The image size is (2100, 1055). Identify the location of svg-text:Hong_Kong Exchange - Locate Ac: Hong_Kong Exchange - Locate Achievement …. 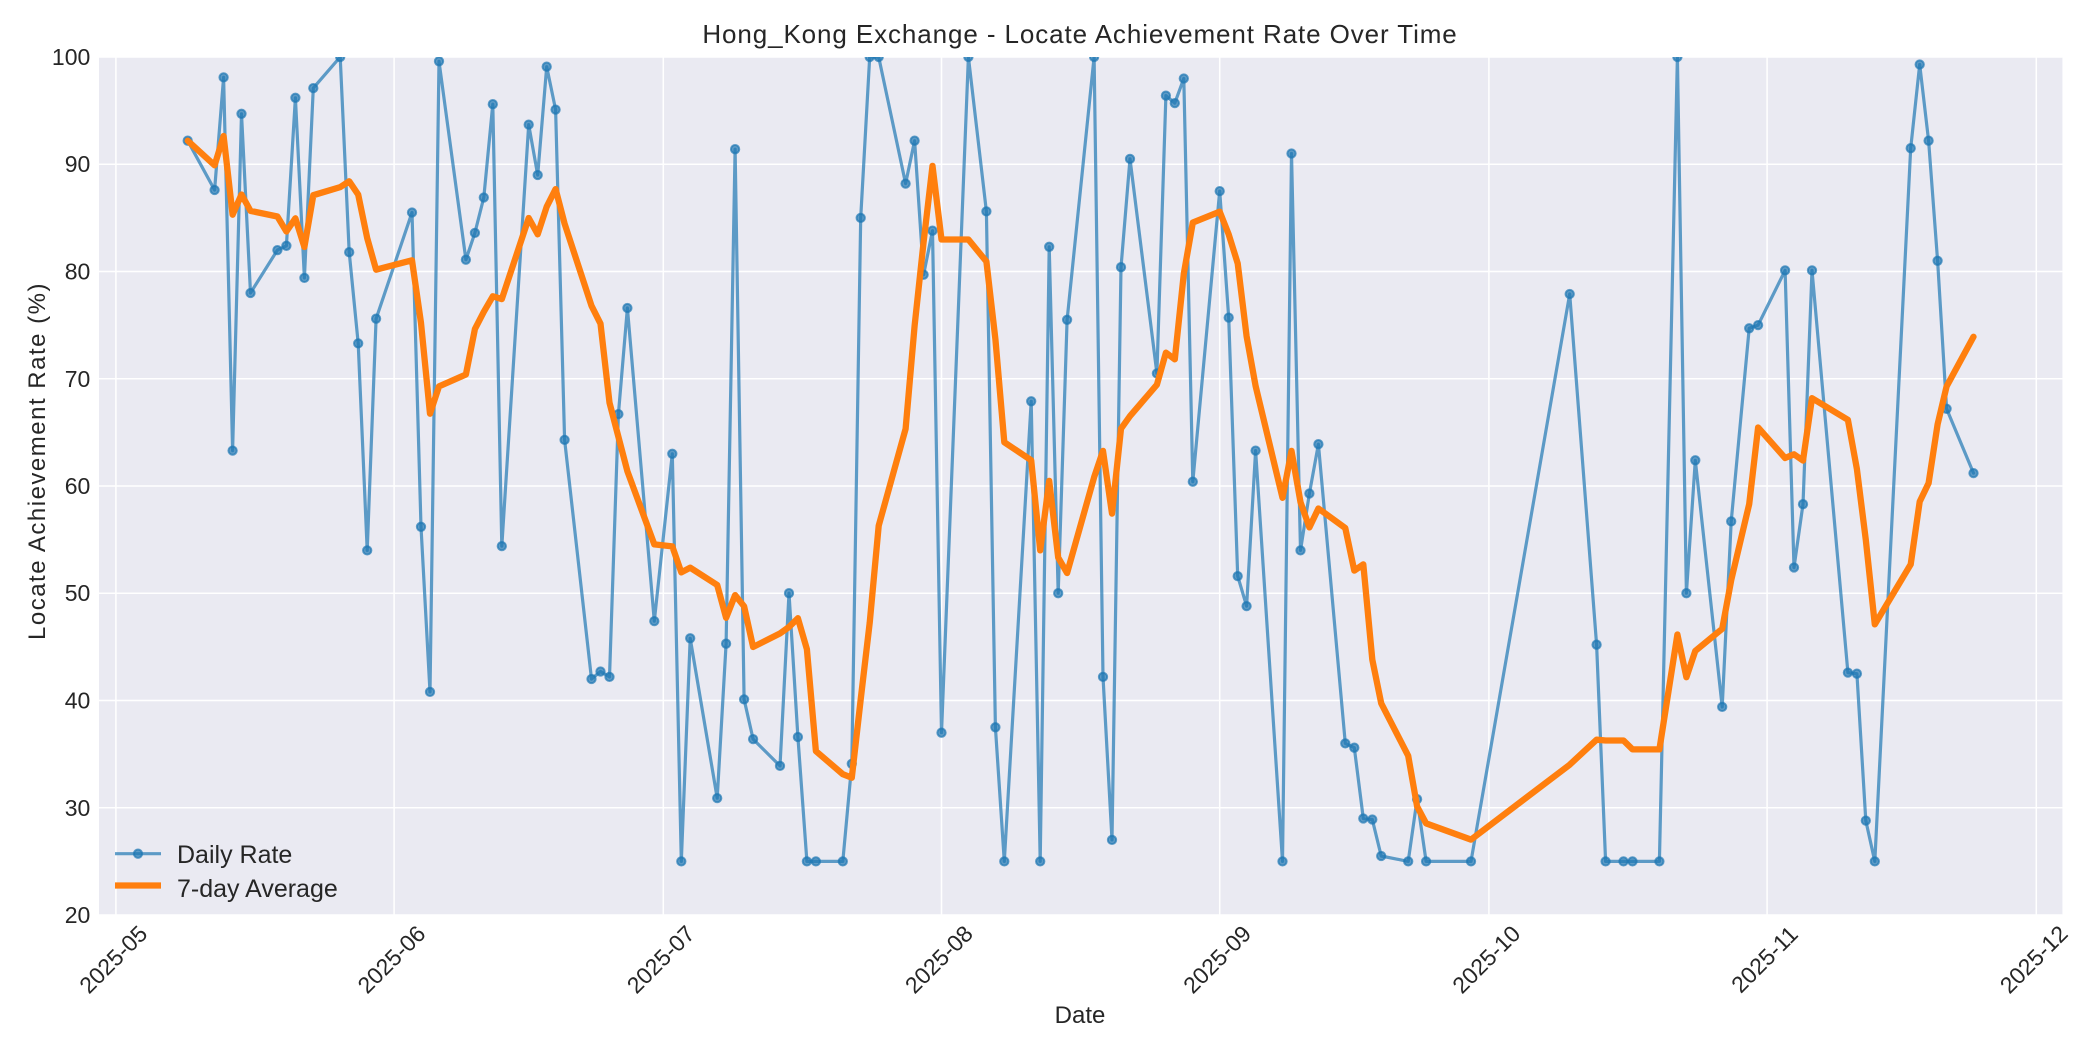
(1079, 34).